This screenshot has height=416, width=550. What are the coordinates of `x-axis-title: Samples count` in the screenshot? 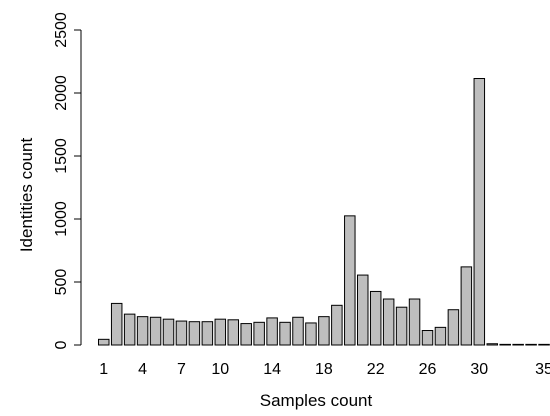 It's located at (316, 400).